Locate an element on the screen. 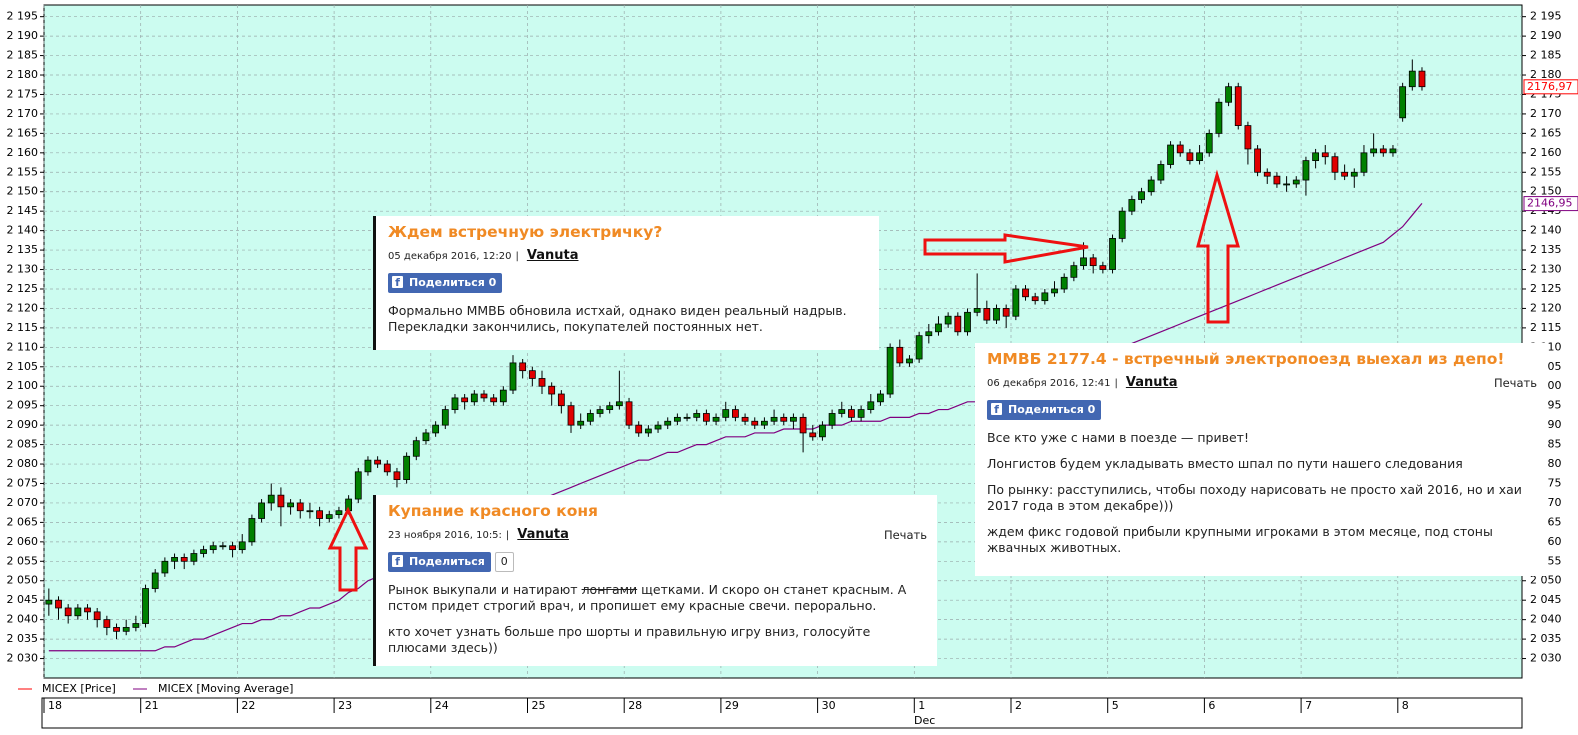 The image size is (1578, 735). y-tick-label: 2 135 is located at coordinates (23, 249).